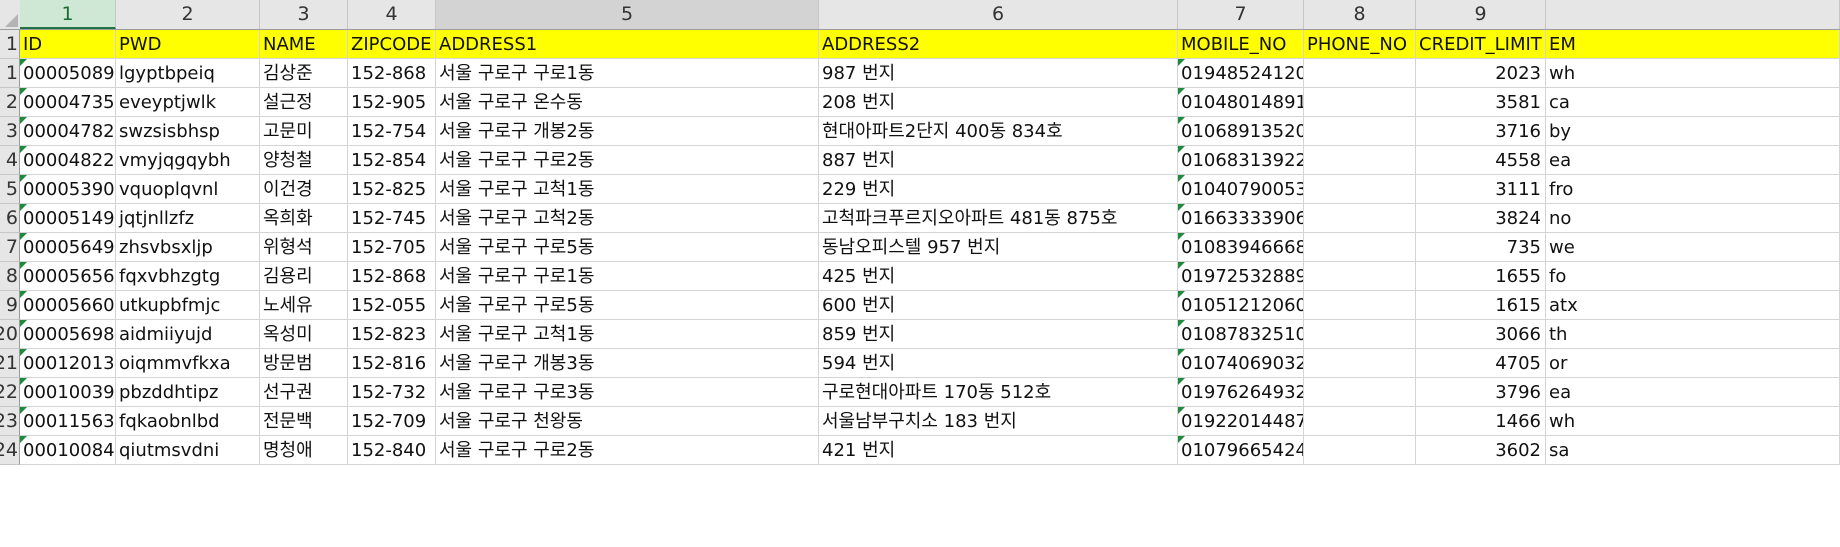 The width and height of the screenshot is (1840, 547). I want to click on cell-zipcode: 152-868, so click(392, 73).